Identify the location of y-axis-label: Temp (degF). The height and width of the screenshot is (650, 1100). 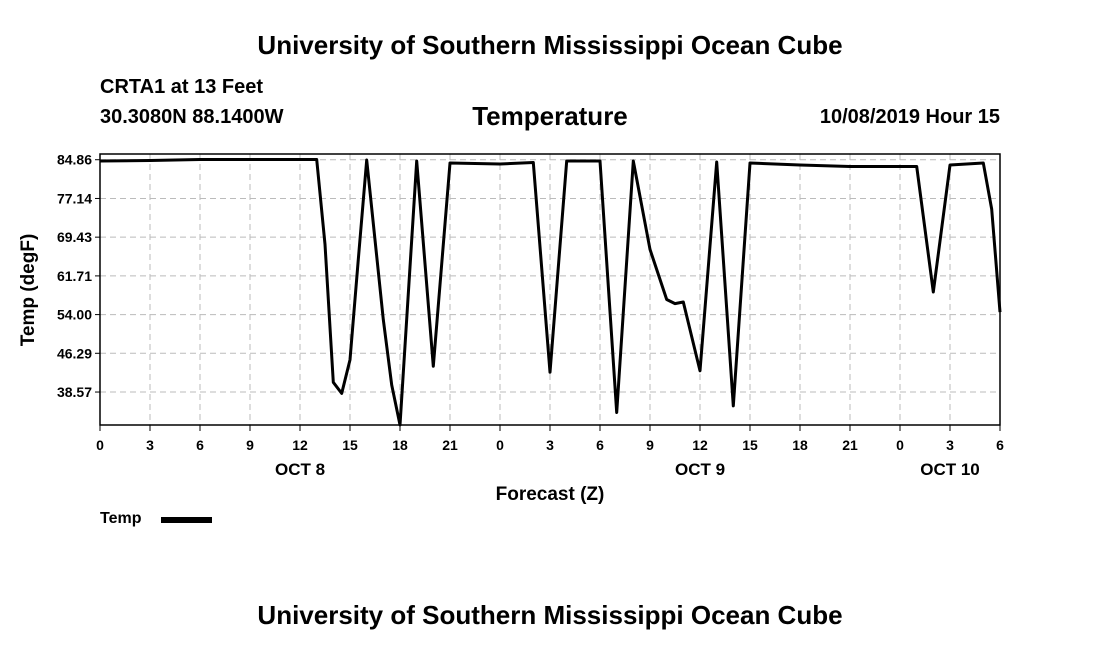
(28, 290).